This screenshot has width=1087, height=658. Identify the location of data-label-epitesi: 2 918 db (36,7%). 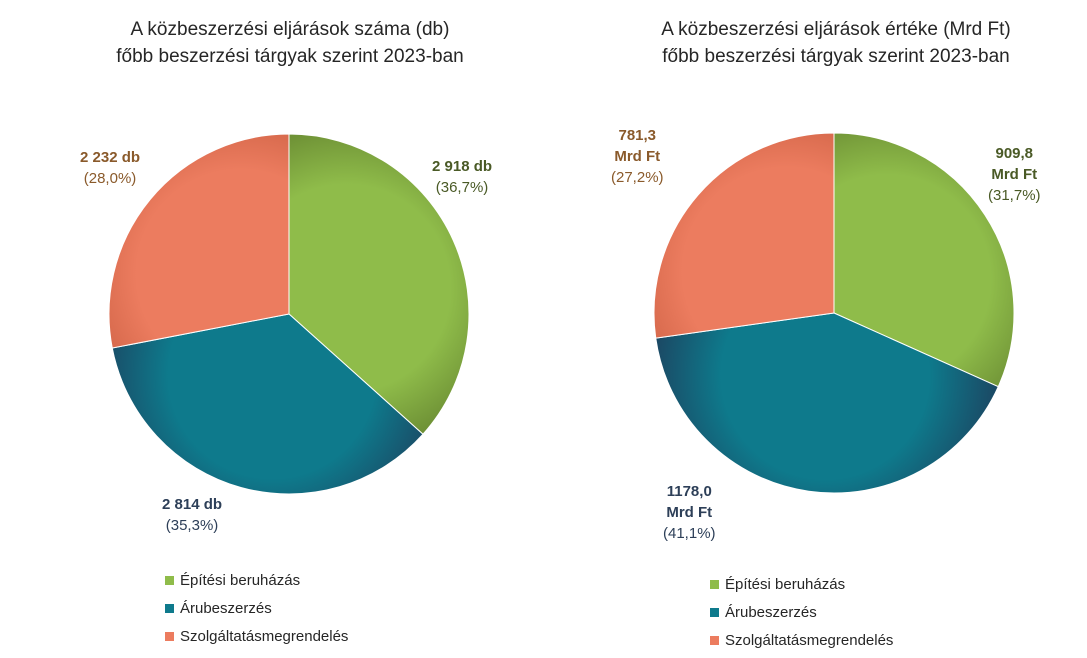
(462, 177).